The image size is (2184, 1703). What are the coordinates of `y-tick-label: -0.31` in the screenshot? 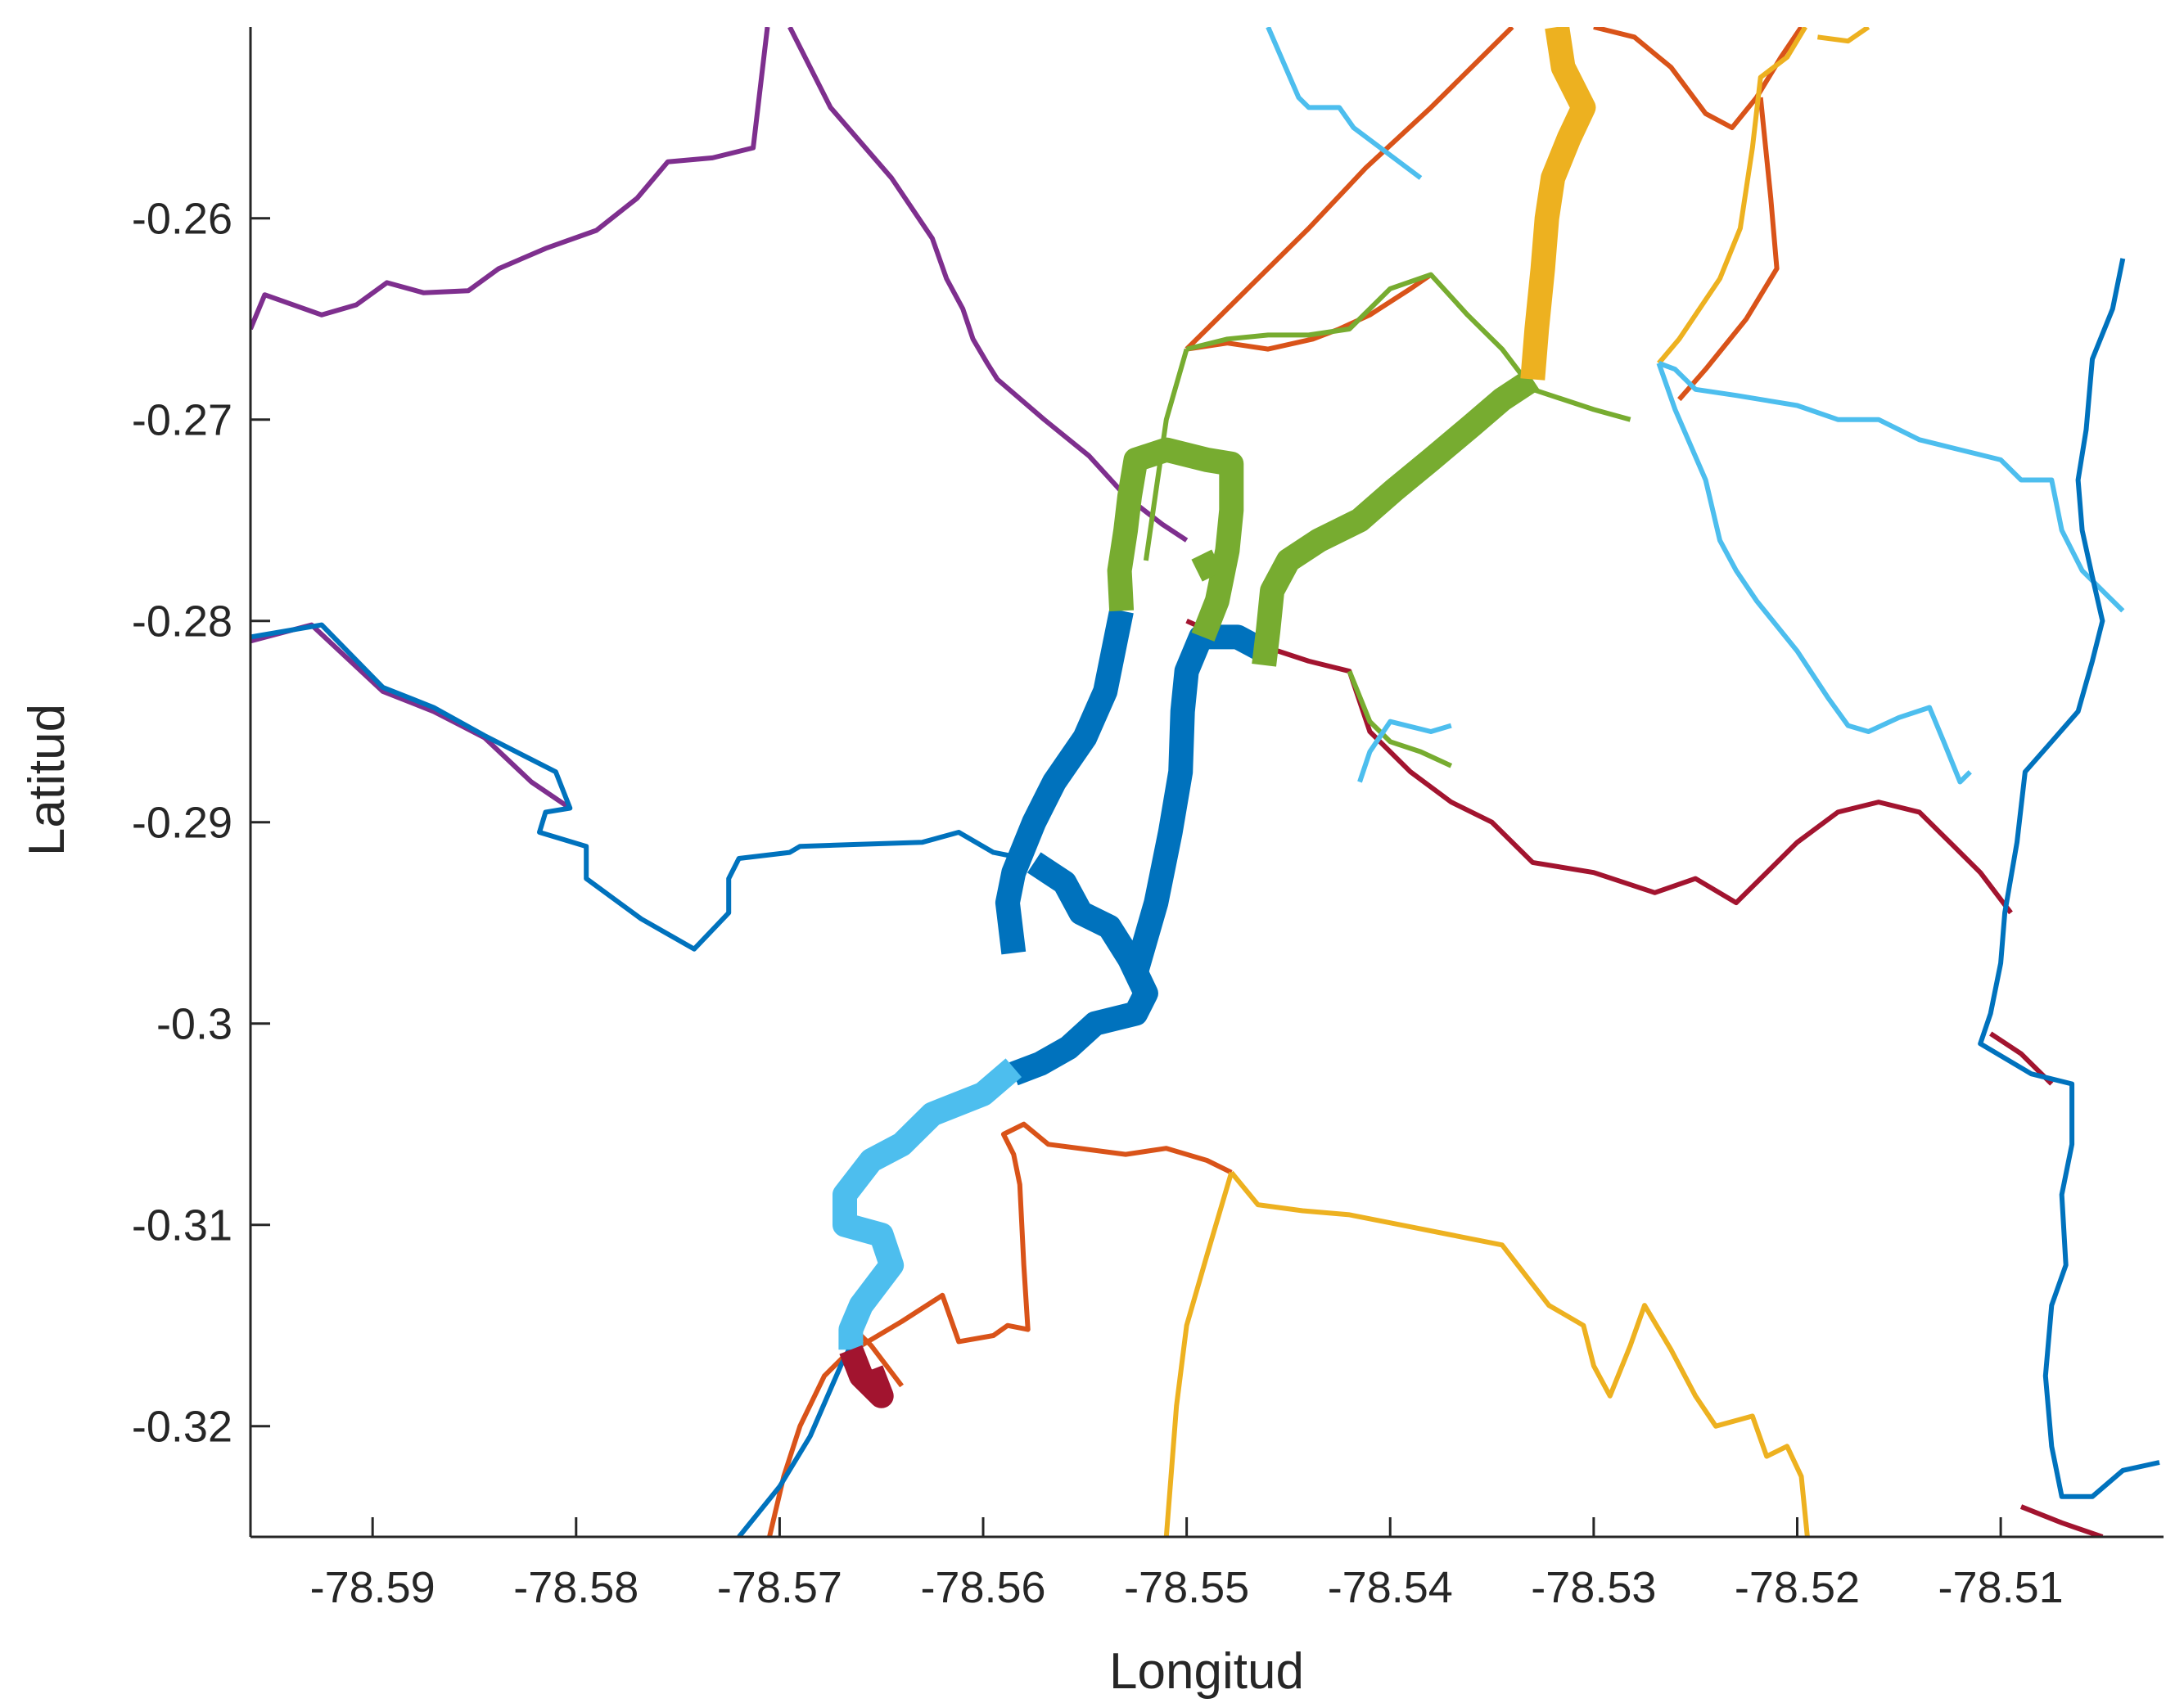 It's located at (182, 1225).